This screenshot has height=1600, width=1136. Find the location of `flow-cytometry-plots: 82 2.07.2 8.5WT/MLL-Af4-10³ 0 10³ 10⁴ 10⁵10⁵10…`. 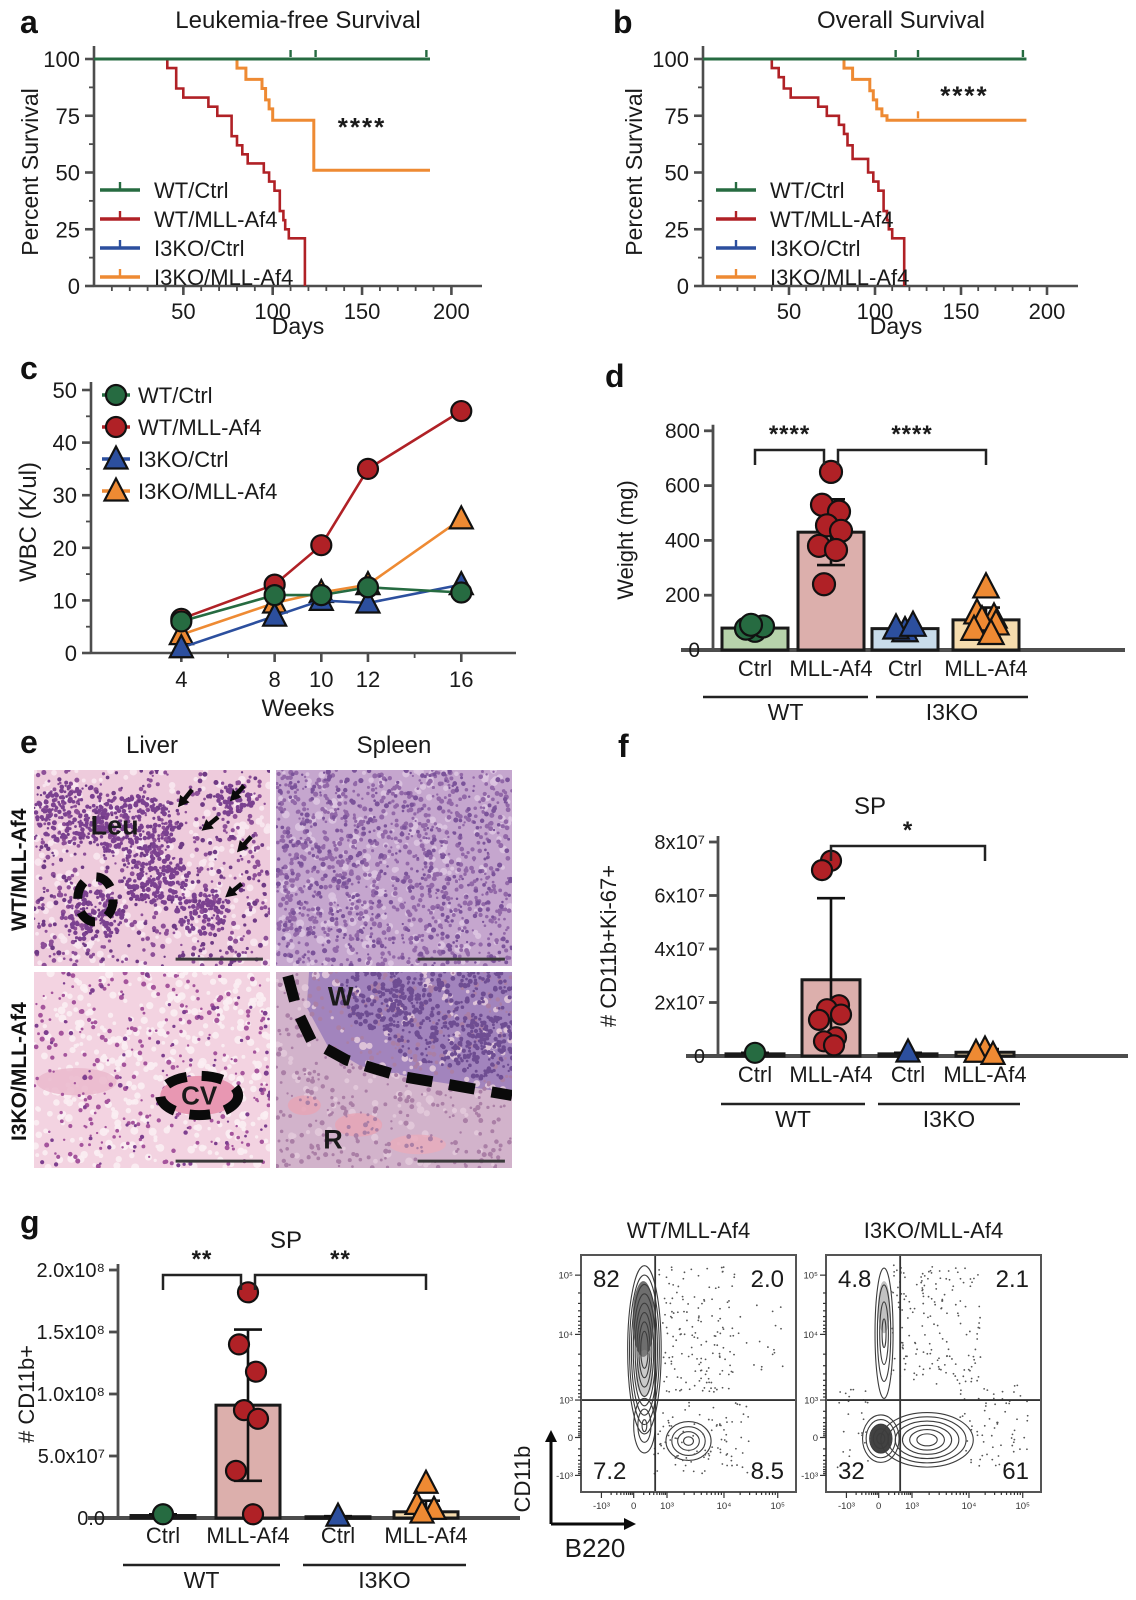

flow-cytometry-plots: 82 2.07.2 8.5WT/MLL-Af4-10³ 0 10³ 10⁴ 10⁵10⁵10… is located at coordinates (776, 1390).